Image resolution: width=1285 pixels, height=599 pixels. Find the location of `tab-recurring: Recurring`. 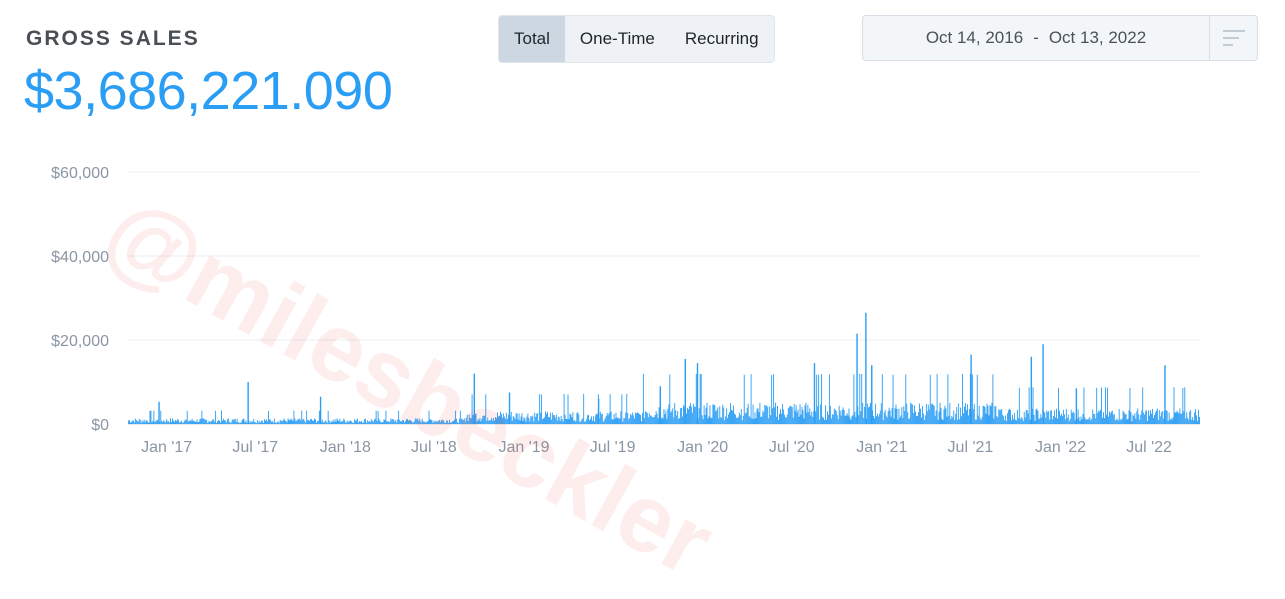

tab-recurring: Recurring is located at coordinates (721, 38).